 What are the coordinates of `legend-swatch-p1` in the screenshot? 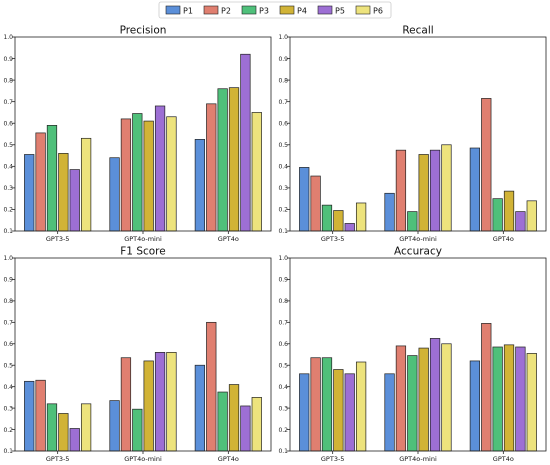 It's located at (173, 10).